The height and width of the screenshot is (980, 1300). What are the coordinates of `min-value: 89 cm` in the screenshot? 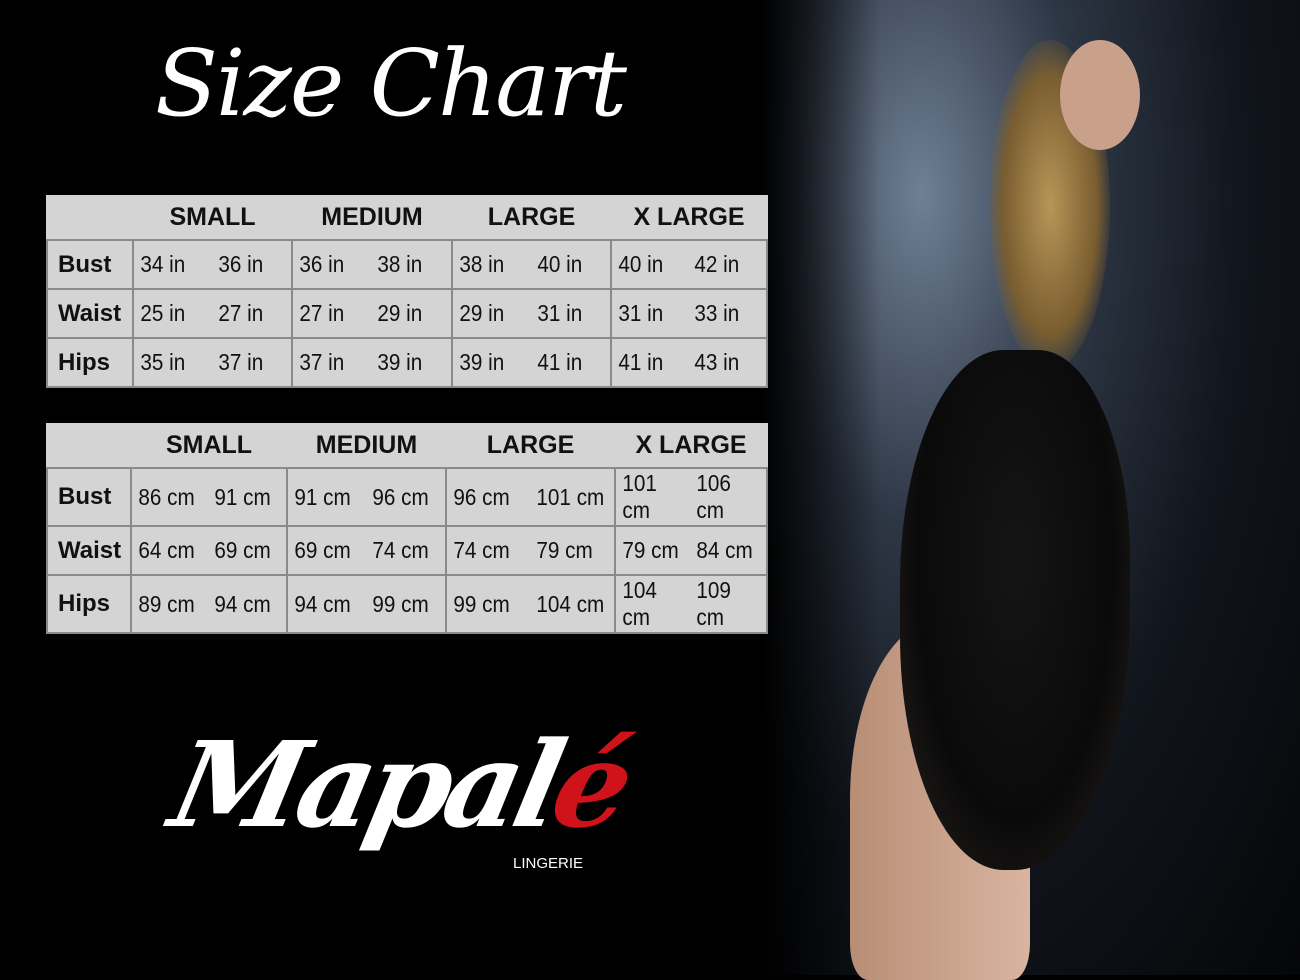 It's located at (166, 603).